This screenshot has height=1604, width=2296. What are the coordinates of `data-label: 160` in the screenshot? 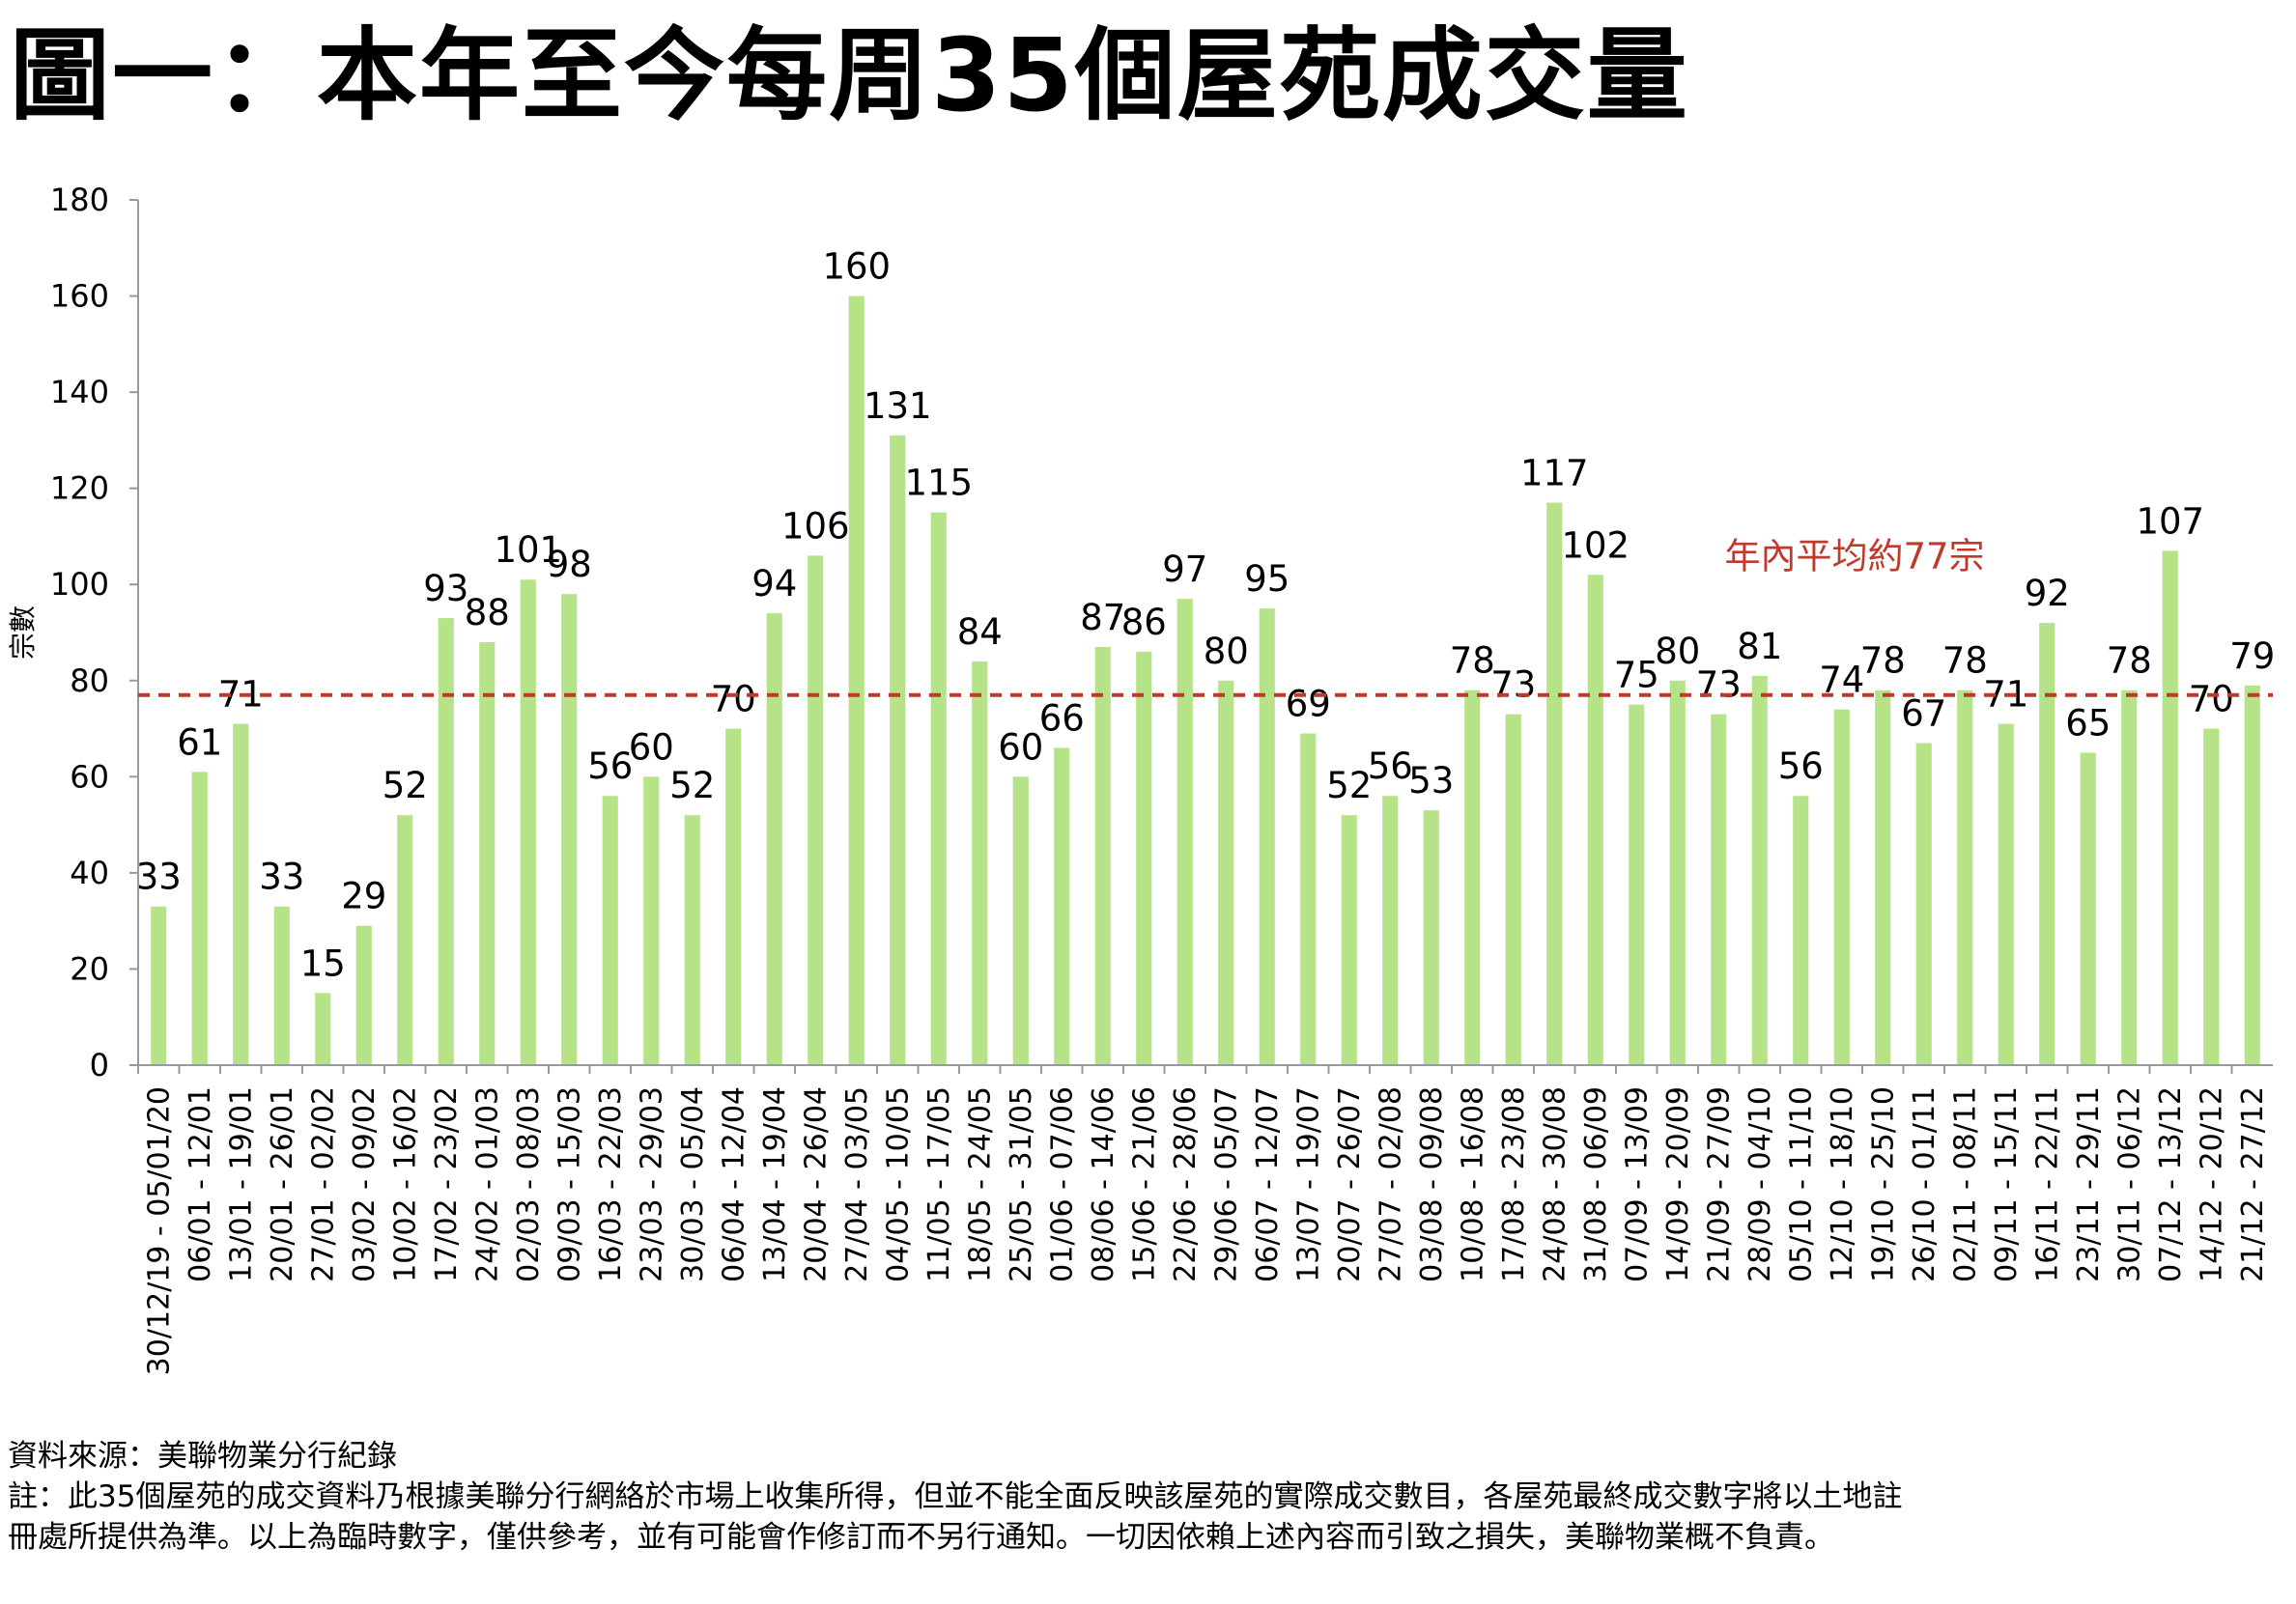 It's located at (856, 267).